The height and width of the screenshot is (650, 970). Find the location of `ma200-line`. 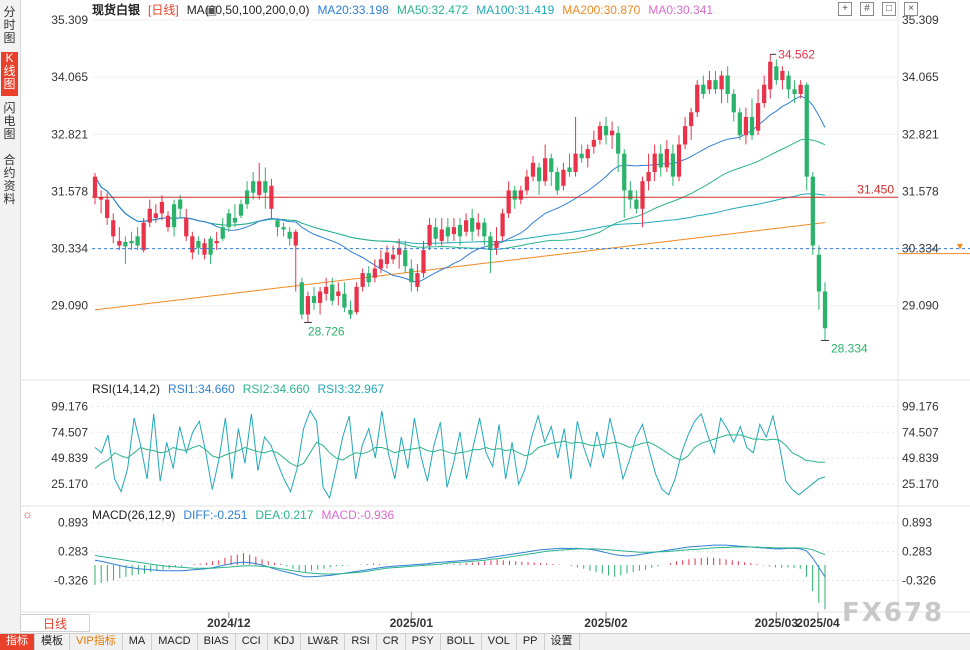

ma200-line is located at coordinates (460, 266).